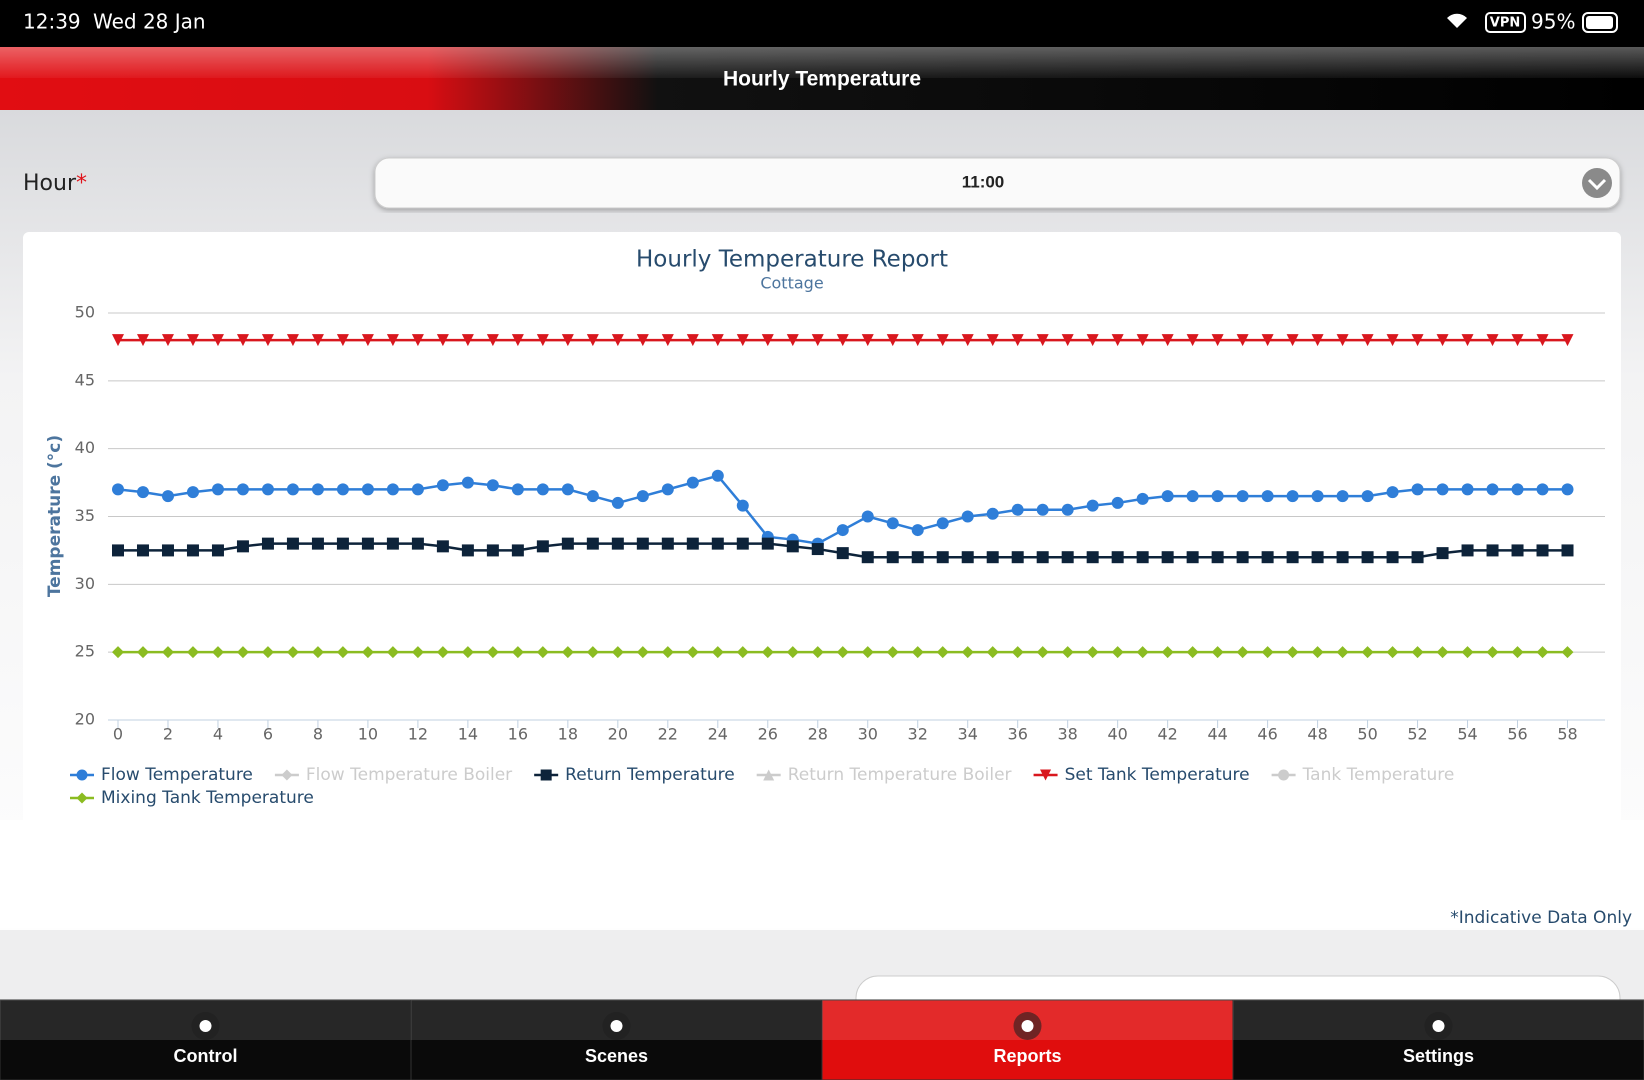  I want to click on chart-title: Hourly Temperature Report, so click(792, 260).